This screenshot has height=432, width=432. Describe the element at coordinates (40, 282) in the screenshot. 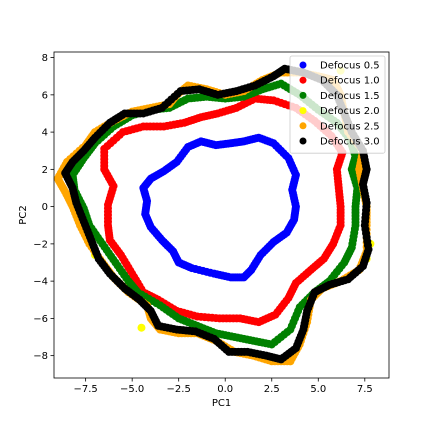

I see `y-tick-label: −4` at that location.